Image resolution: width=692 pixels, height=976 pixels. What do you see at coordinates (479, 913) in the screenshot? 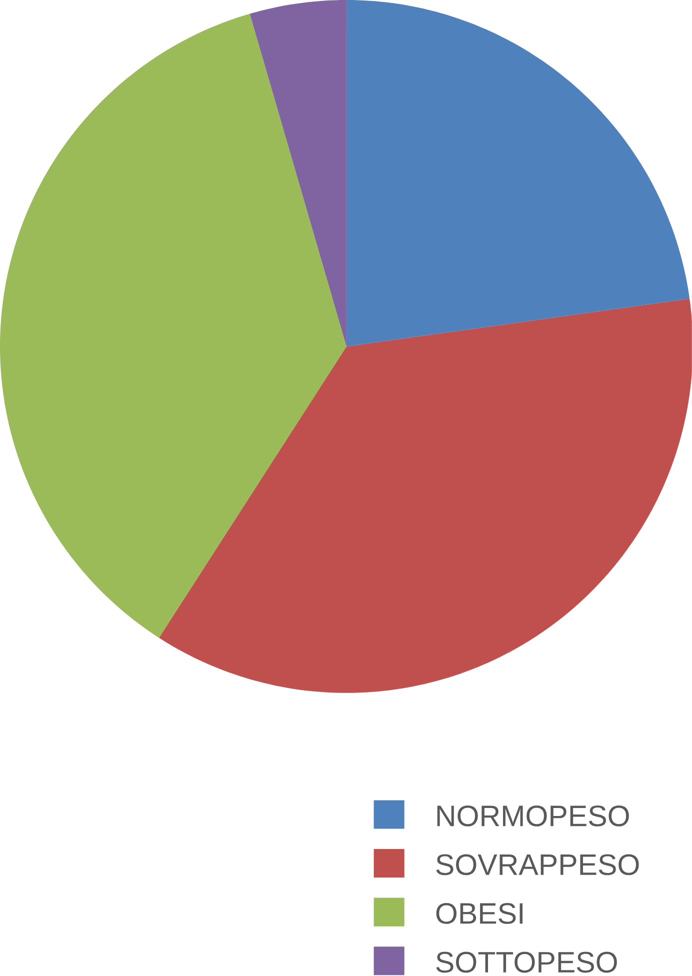
I see `legend-label: OBESI` at bounding box center [479, 913].